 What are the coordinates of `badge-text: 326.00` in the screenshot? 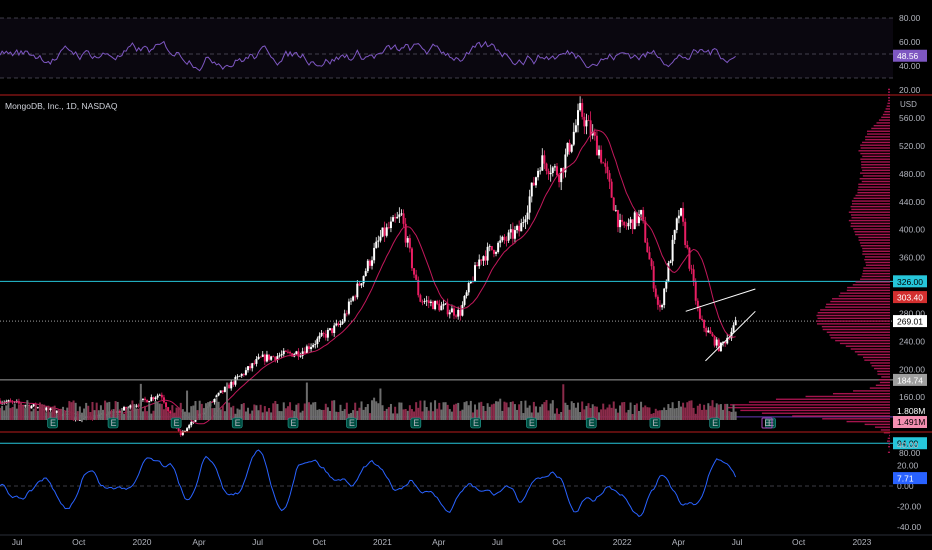 It's located at (910, 282).